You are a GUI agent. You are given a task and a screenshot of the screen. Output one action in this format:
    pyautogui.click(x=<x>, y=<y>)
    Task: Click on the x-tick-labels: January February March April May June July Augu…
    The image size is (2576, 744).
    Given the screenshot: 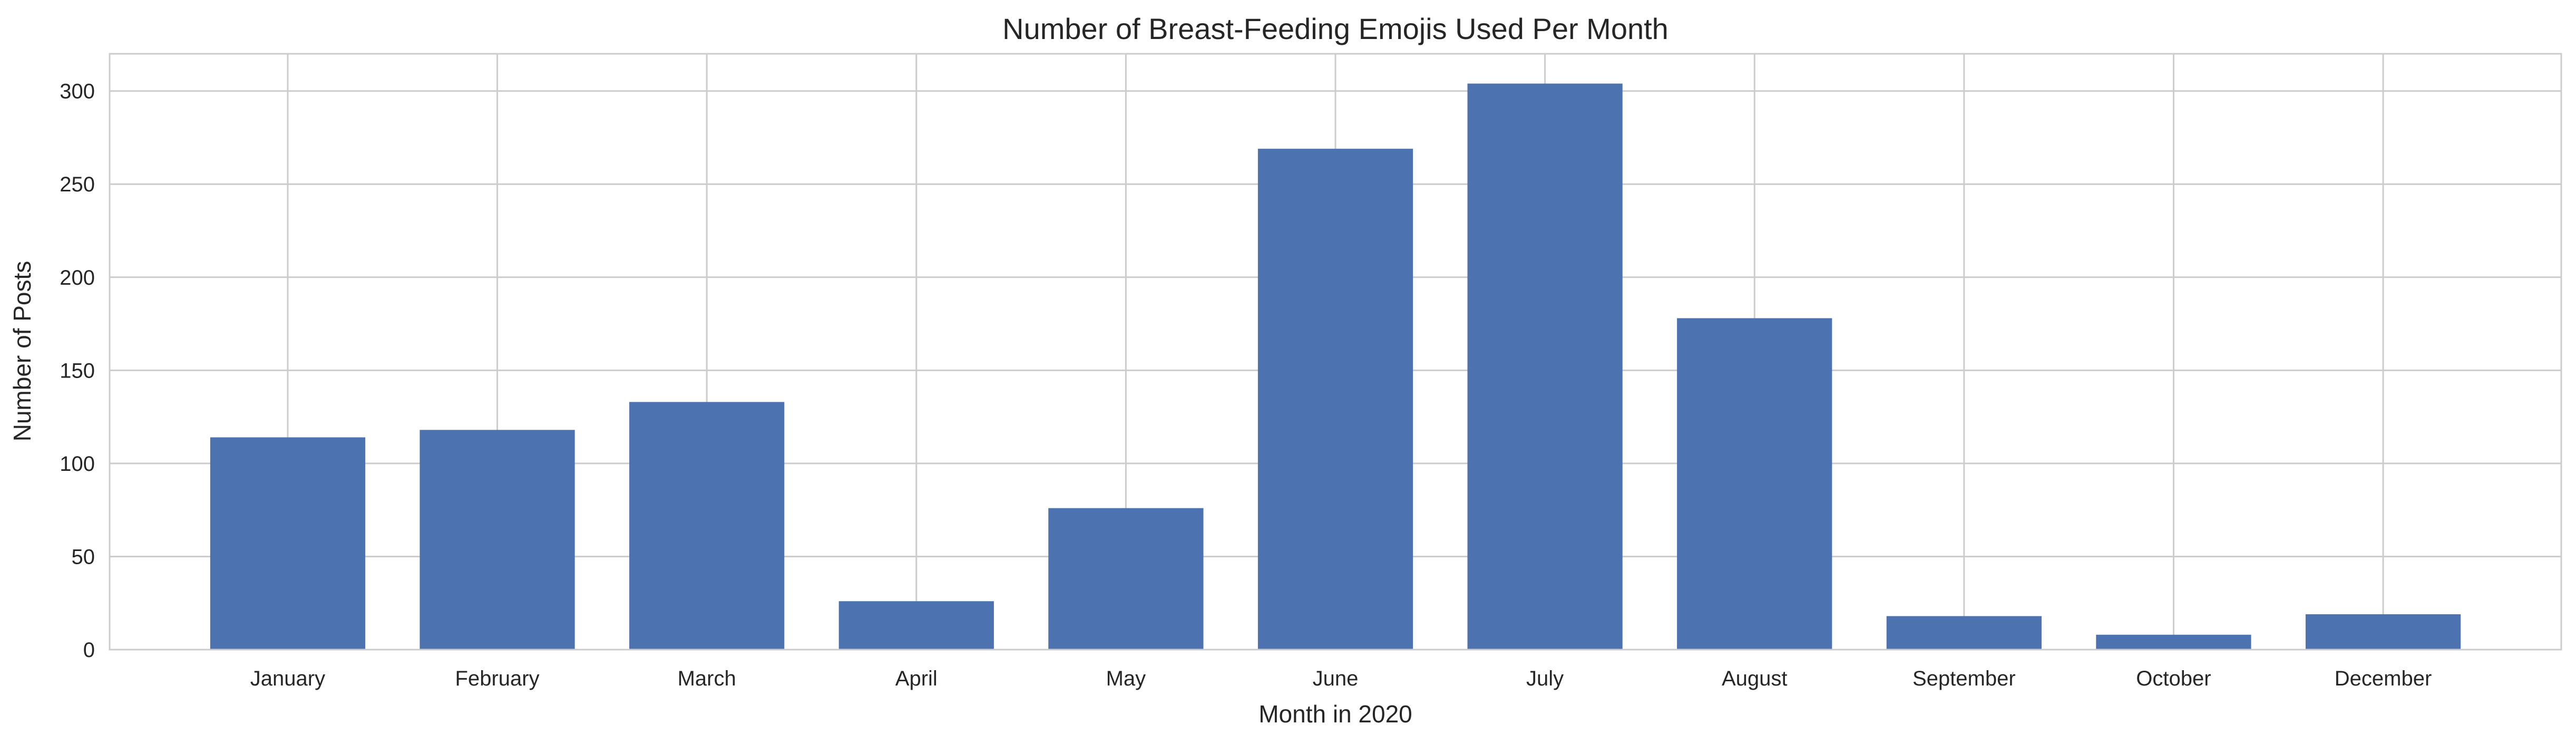 What is the action you would take?
    pyautogui.click(x=1341, y=678)
    